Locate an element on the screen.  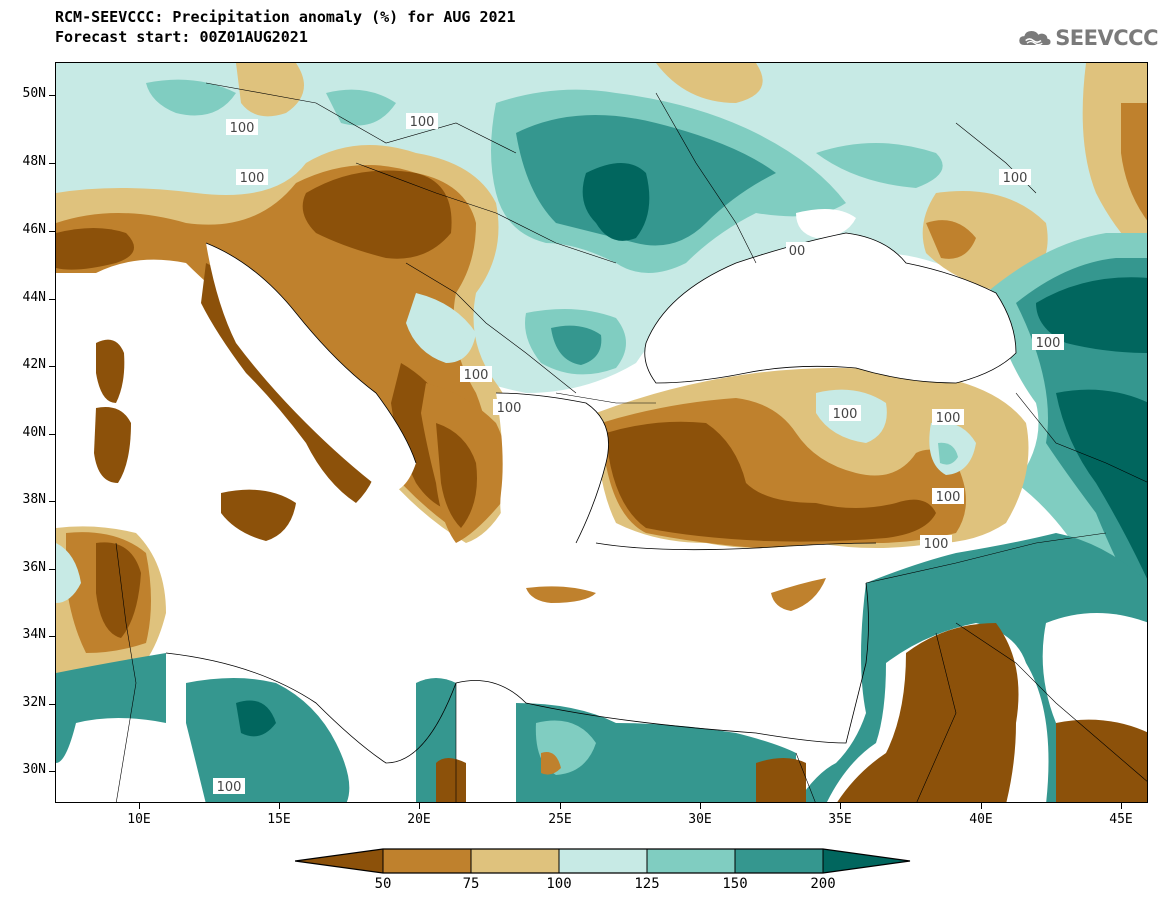
lon-label: 45E is located at coordinates (1121, 819).